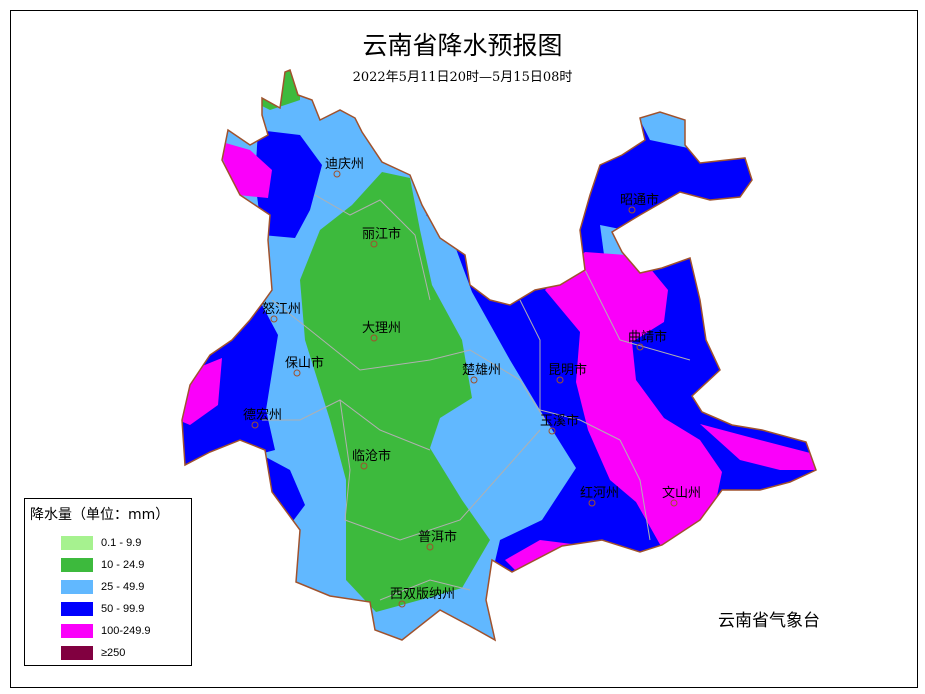  I want to click on city-label: 西双版纳州, so click(422, 594).